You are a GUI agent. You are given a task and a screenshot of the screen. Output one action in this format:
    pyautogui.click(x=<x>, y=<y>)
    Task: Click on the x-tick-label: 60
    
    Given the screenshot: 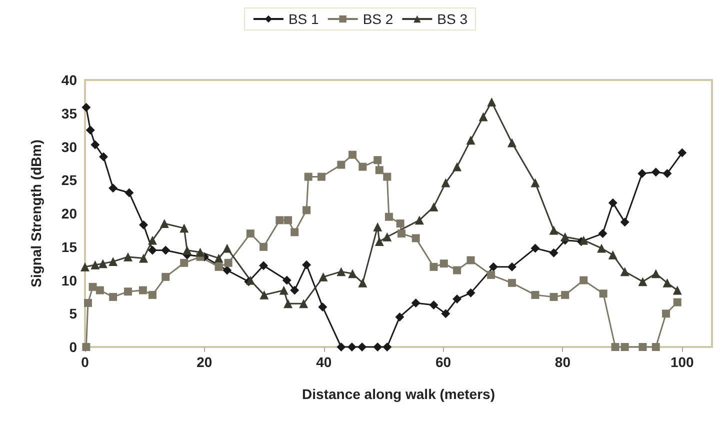 What is the action you would take?
    pyautogui.click(x=443, y=362)
    